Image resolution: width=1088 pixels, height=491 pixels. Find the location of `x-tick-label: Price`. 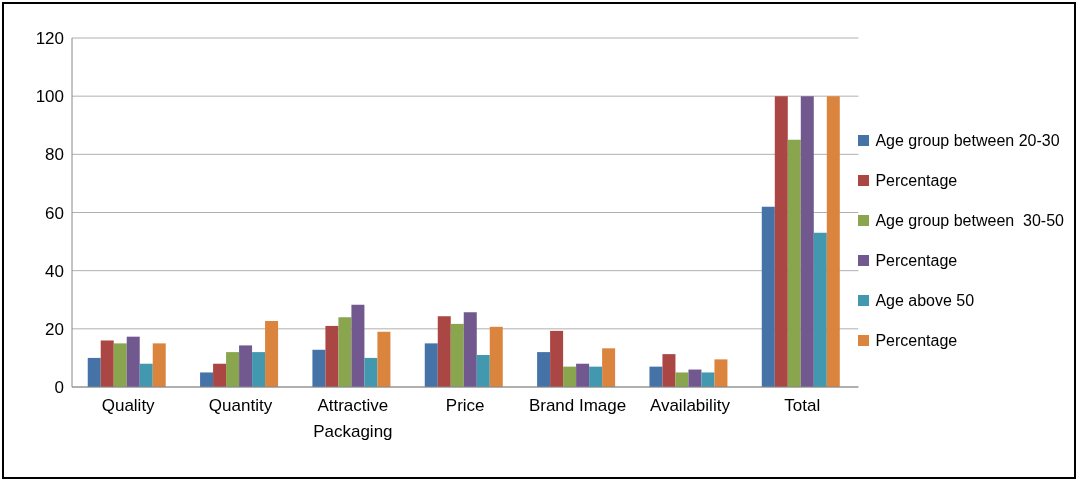

x-tick-label: Price is located at coordinates (465, 405).